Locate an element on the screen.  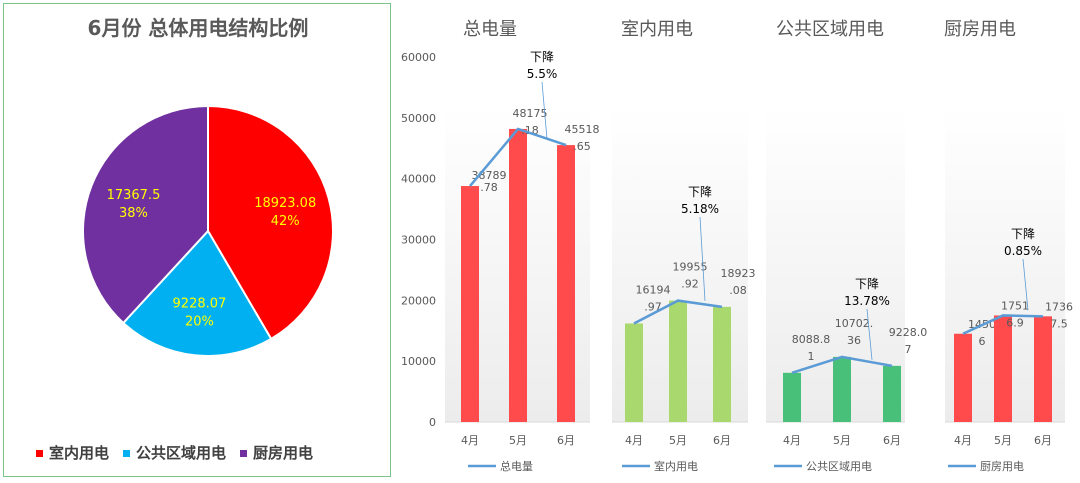
data-label: .08 is located at coordinates (738, 290).